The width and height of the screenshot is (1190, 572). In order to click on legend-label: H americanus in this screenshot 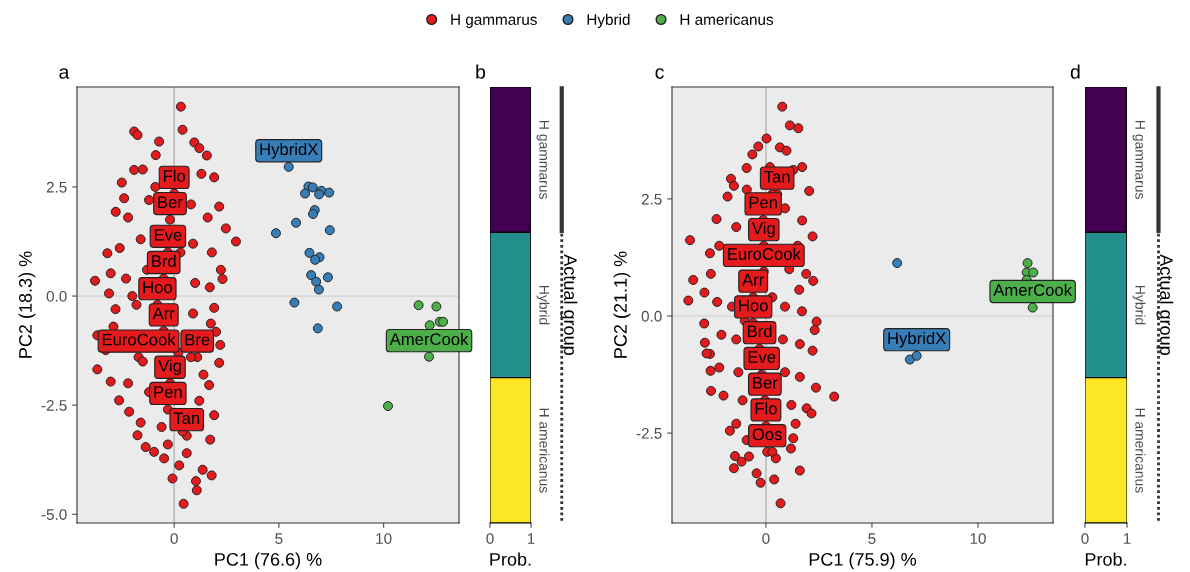, I will do `click(727, 19)`.